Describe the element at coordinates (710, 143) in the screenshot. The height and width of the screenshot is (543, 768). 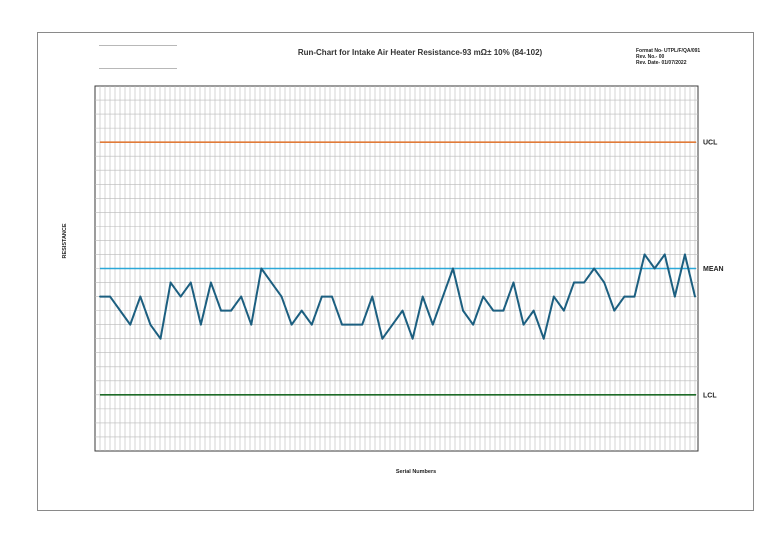
I see `ucl-label: UCL` at that location.